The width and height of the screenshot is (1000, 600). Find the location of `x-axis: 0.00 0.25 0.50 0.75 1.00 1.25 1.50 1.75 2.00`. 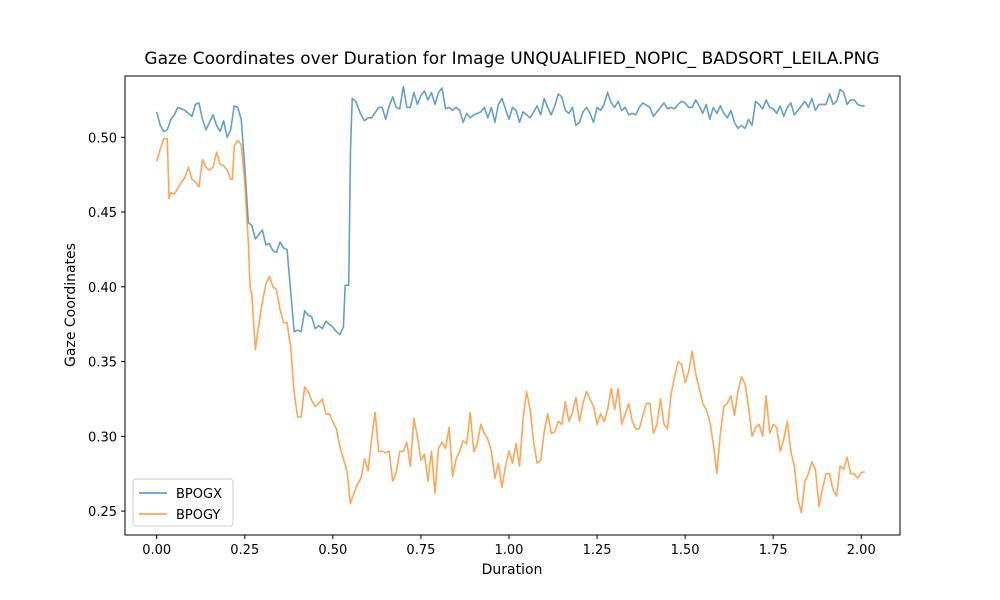

x-axis: 0.00 0.25 0.50 0.75 1.00 1.25 1.50 1.75 2.00 is located at coordinates (509, 546).